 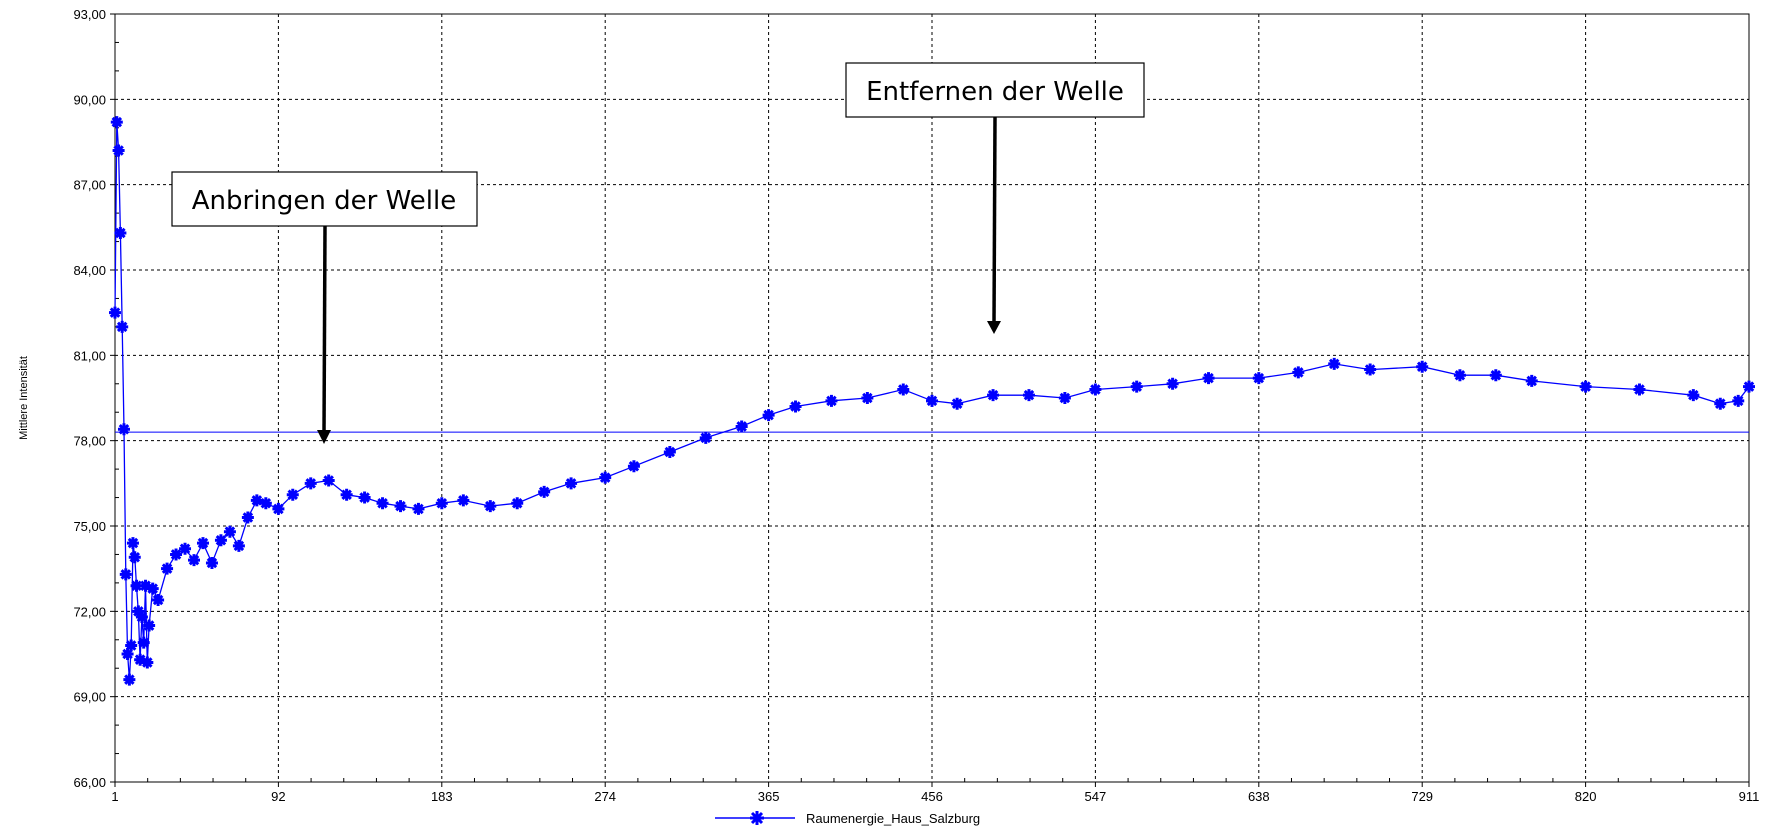 I want to click on annotation-remove-text: Entfernen der Welle, so click(x=995, y=92).